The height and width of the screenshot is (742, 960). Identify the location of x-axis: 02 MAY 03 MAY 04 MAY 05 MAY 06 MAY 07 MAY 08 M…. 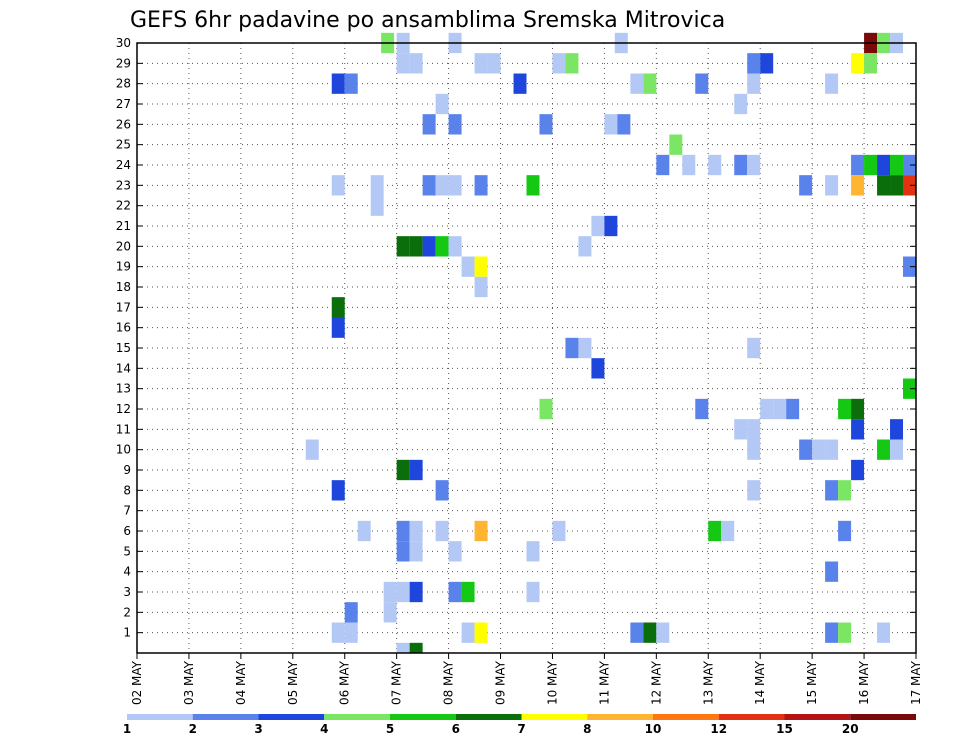
(526, 679).